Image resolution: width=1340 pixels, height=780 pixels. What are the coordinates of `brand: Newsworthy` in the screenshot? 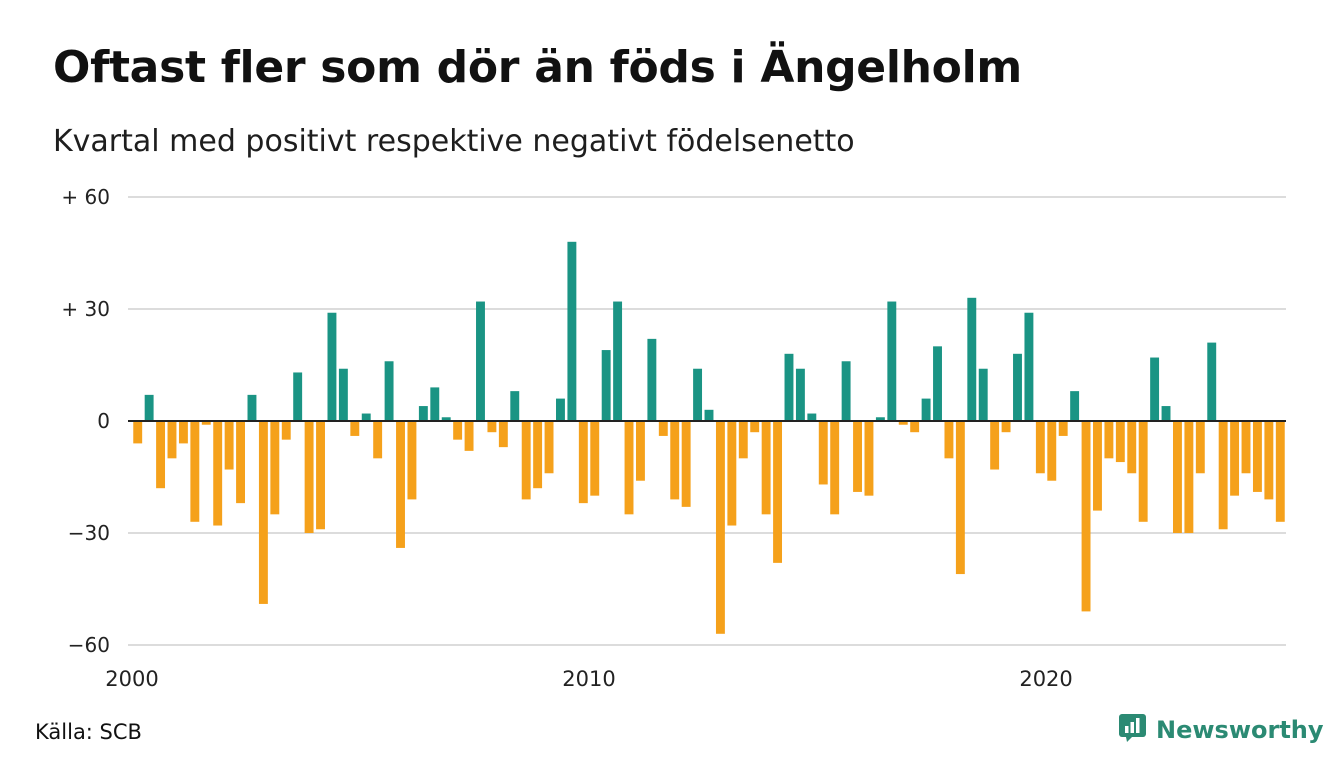 It's located at (1221, 730).